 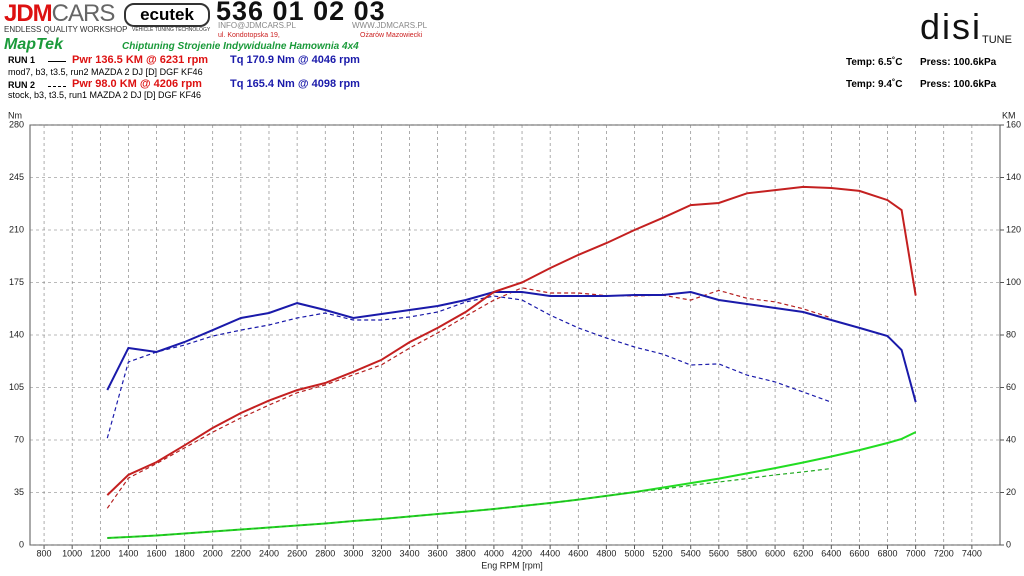 What do you see at coordinates (28, 13) in the screenshot?
I see `brand-a: JDM` at bounding box center [28, 13].